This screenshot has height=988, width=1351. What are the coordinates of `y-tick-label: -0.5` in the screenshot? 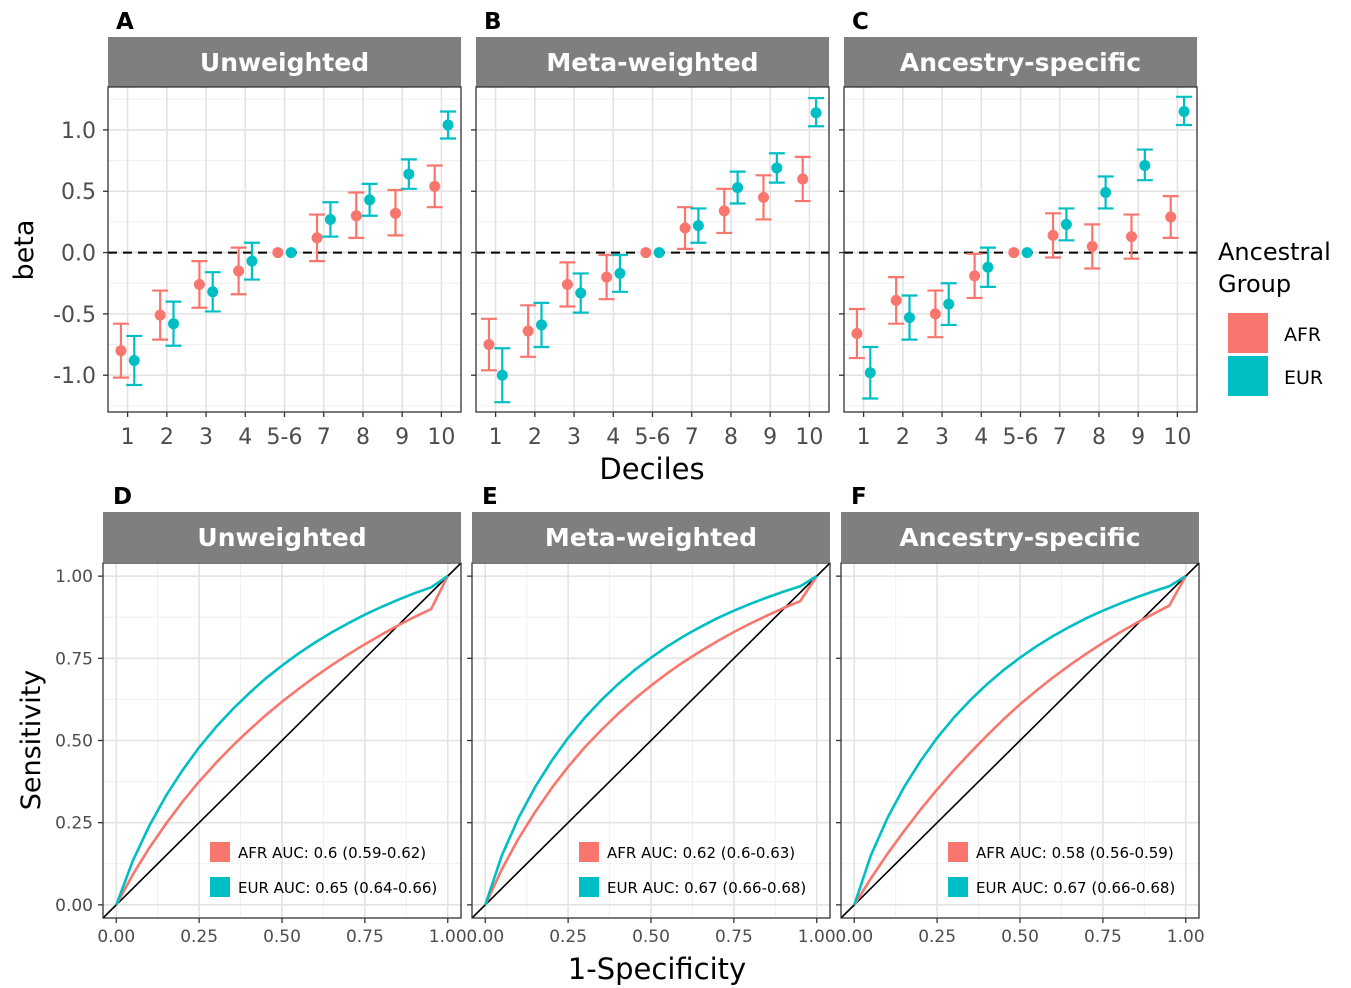 It's located at (74, 315).